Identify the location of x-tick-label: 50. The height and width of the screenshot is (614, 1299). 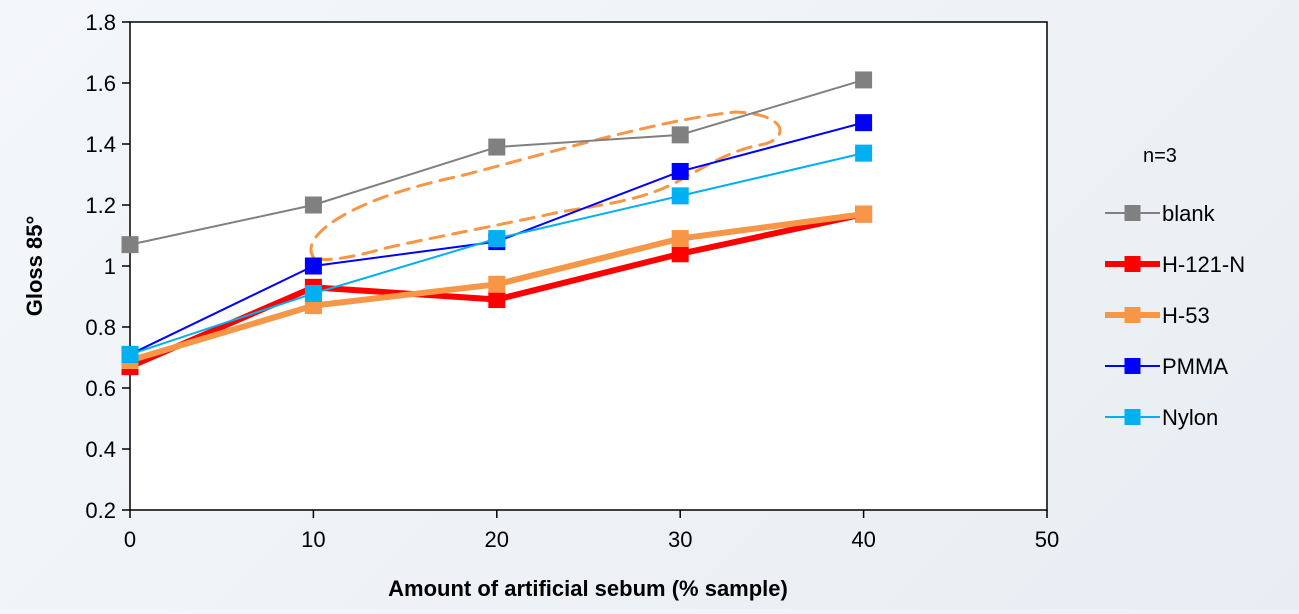
(1047, 539).